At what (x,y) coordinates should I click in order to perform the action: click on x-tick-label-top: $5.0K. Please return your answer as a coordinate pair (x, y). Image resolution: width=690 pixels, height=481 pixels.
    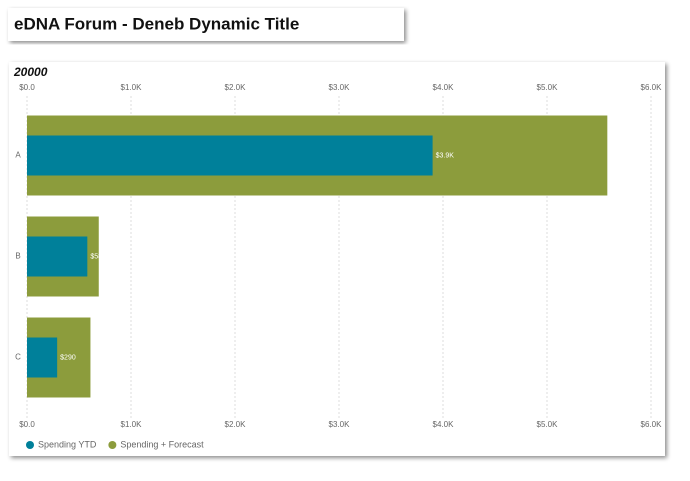
    Looking at the image, I should click on (548, 87).